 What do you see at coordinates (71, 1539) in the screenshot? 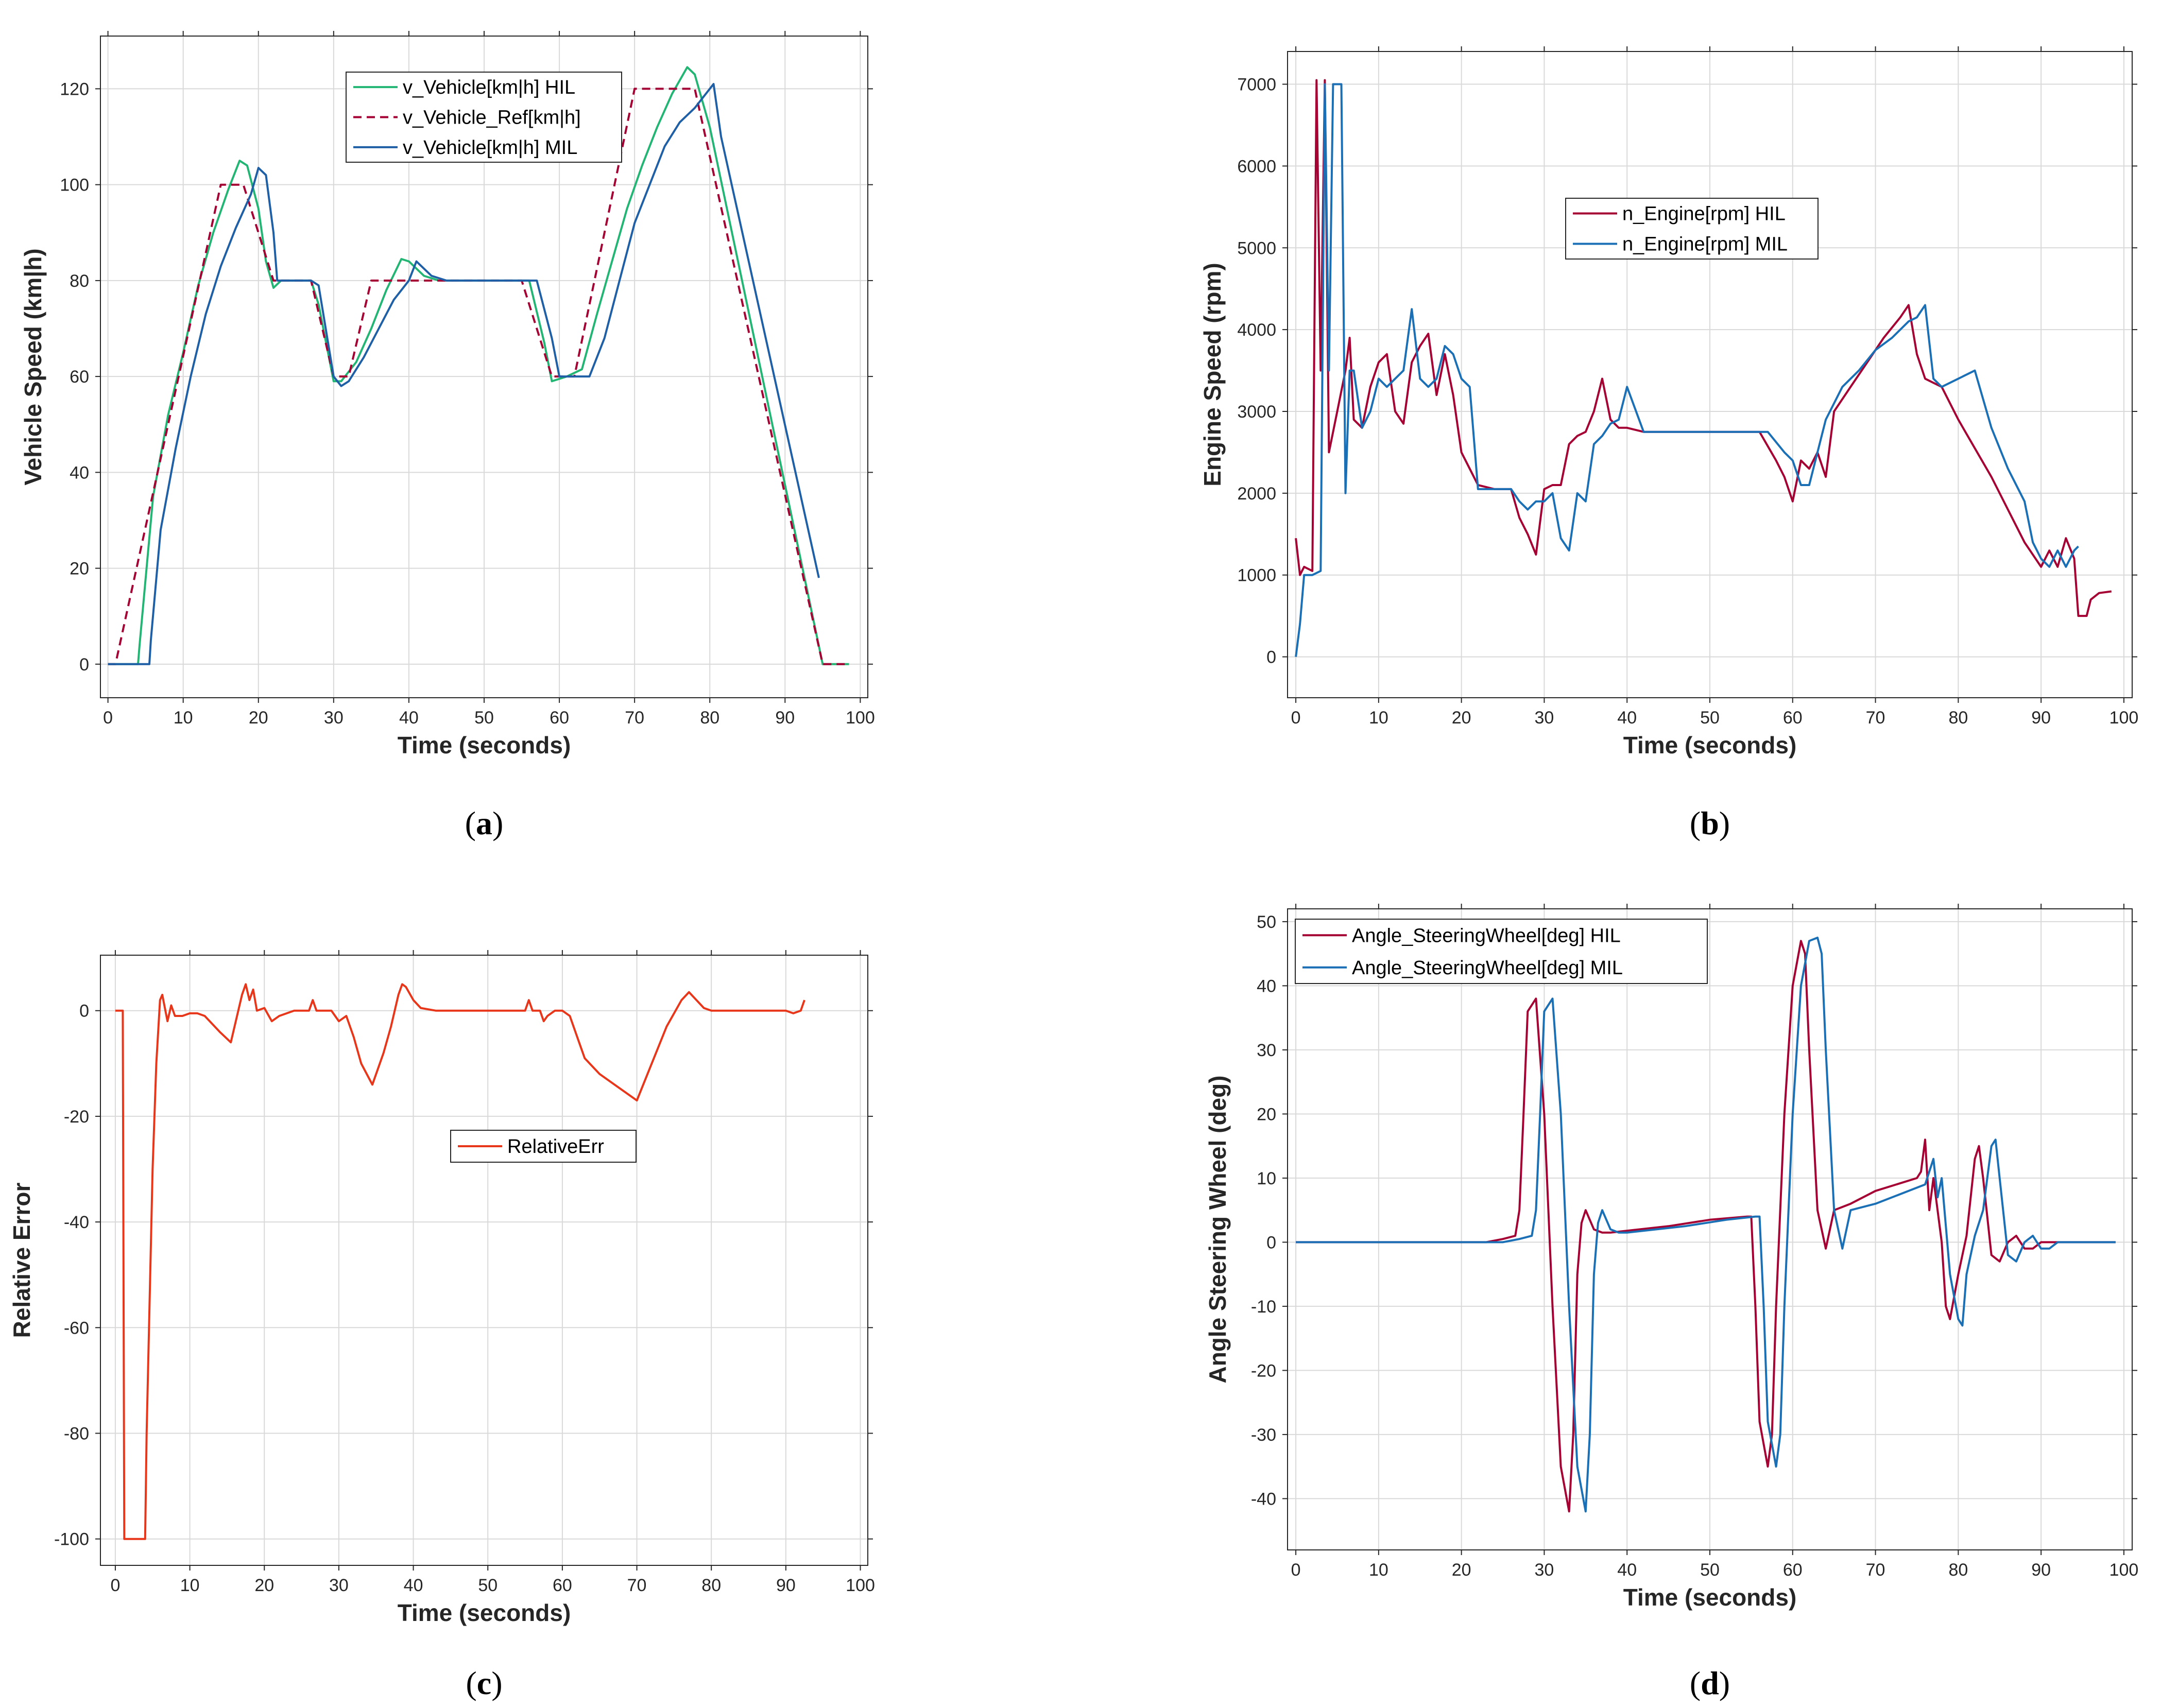
I see `y-tick-label: -100` at bounding box center [71, 1539].